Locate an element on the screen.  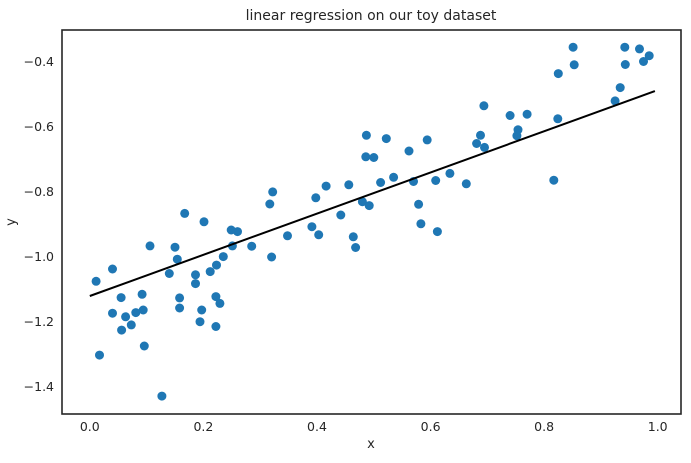
x-tick-label: 0.6 is located at coordinates (431, 426).